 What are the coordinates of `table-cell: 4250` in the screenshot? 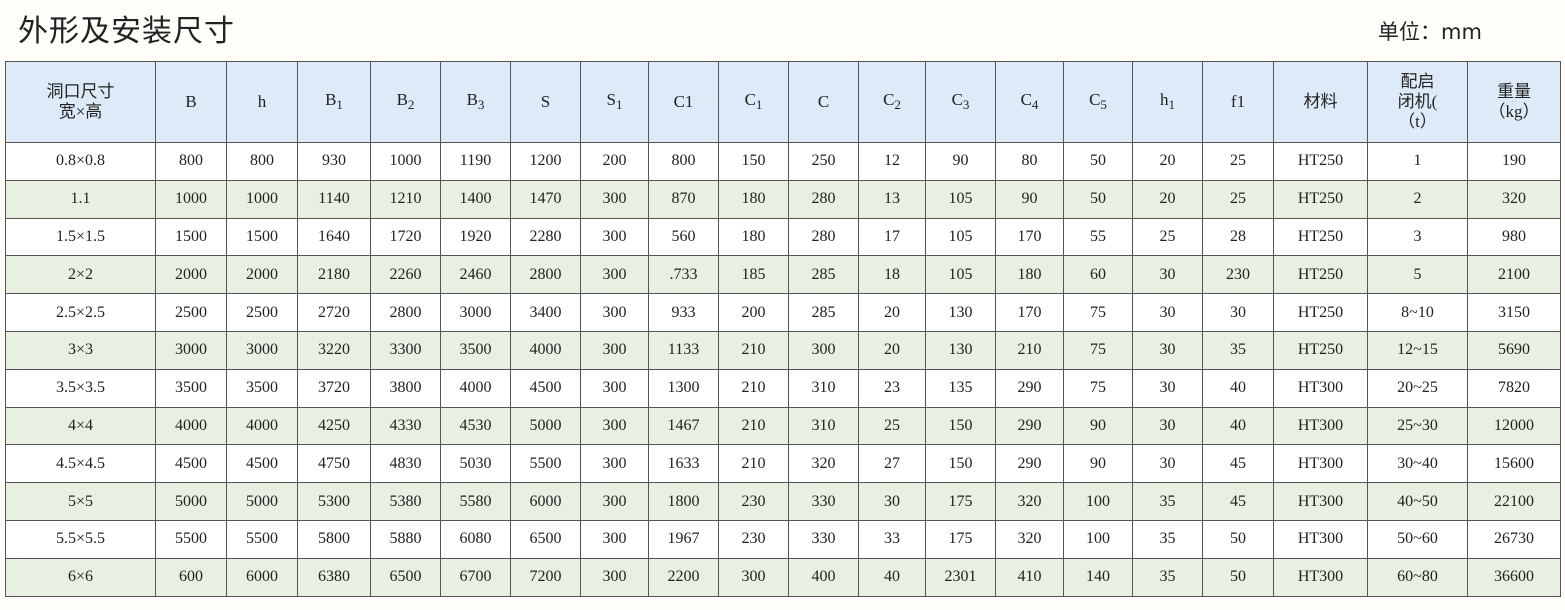 It's located at (334, 426).